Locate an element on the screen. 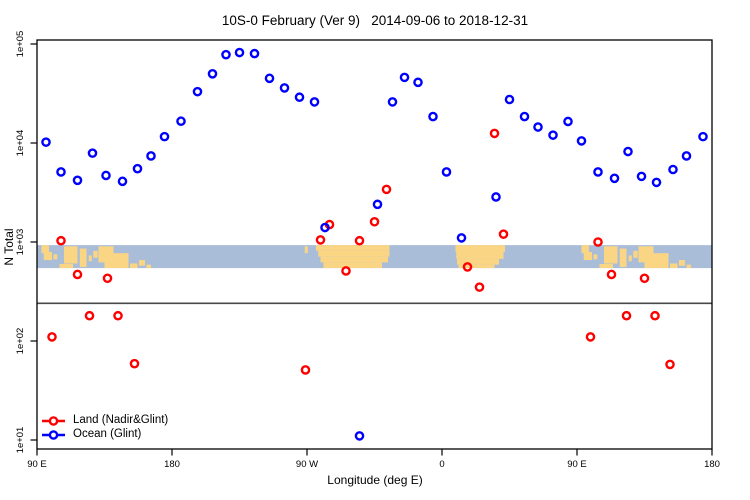 The image size is (750, 500). x-axis-label: Longitude (deg E) is located at coordinates (375, 480).